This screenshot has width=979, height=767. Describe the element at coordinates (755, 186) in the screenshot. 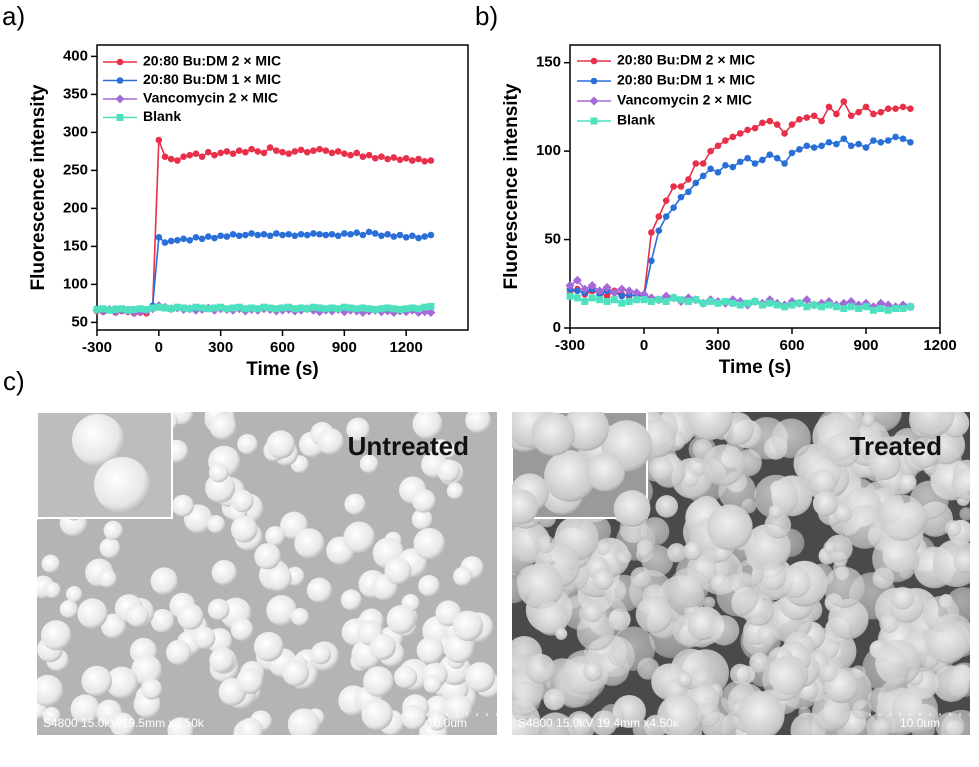

I see `plot-frame` at that location.